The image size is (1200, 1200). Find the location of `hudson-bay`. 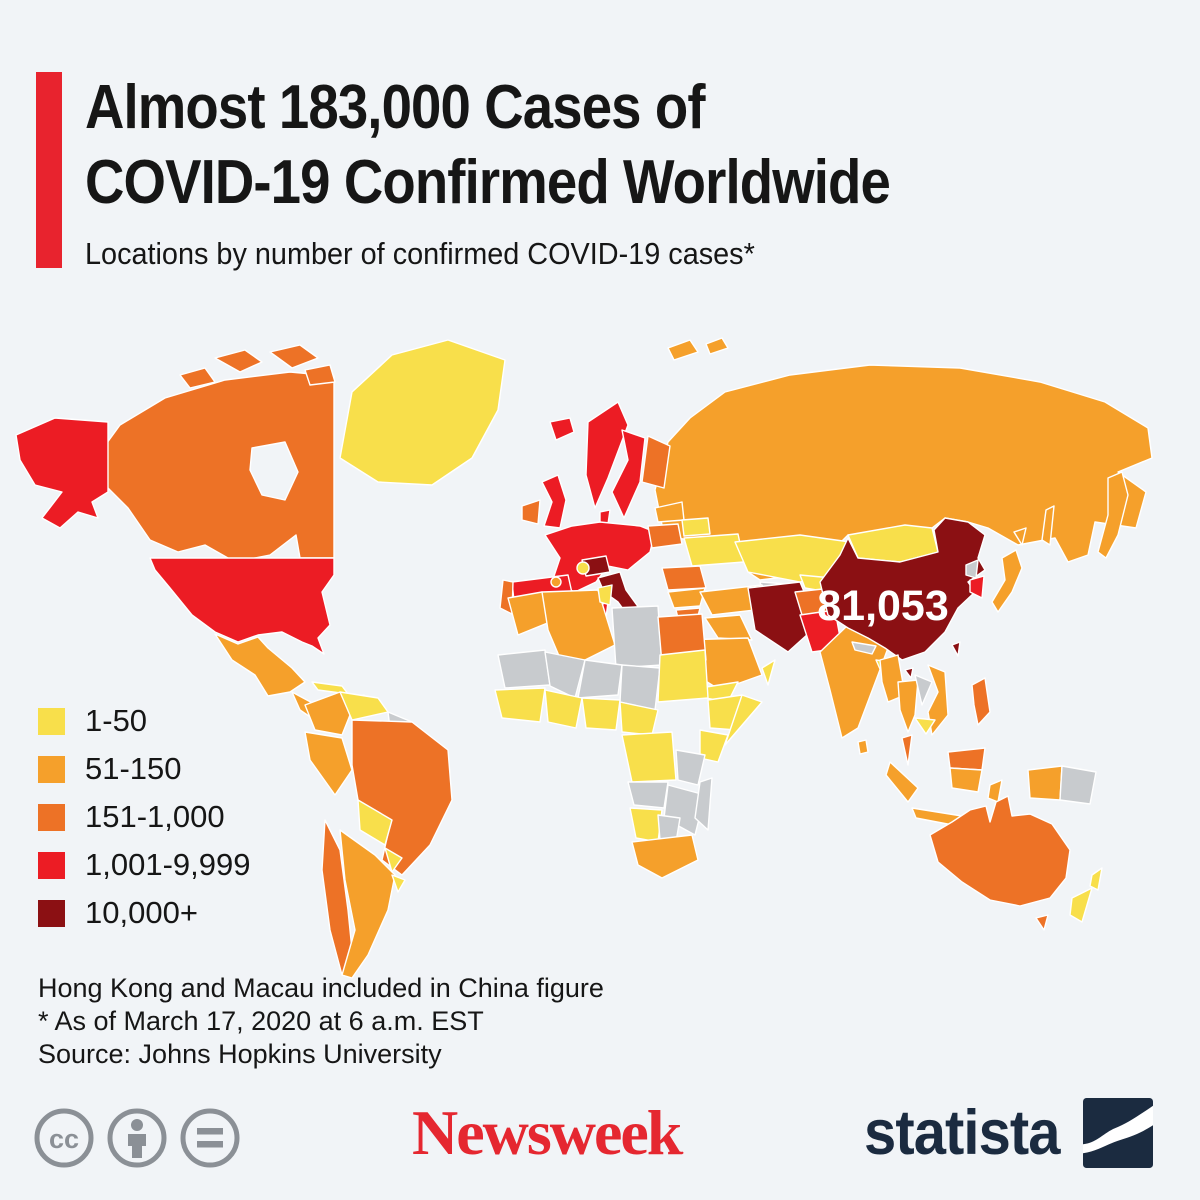

hudson-bay is located at coordinates (274, 471).